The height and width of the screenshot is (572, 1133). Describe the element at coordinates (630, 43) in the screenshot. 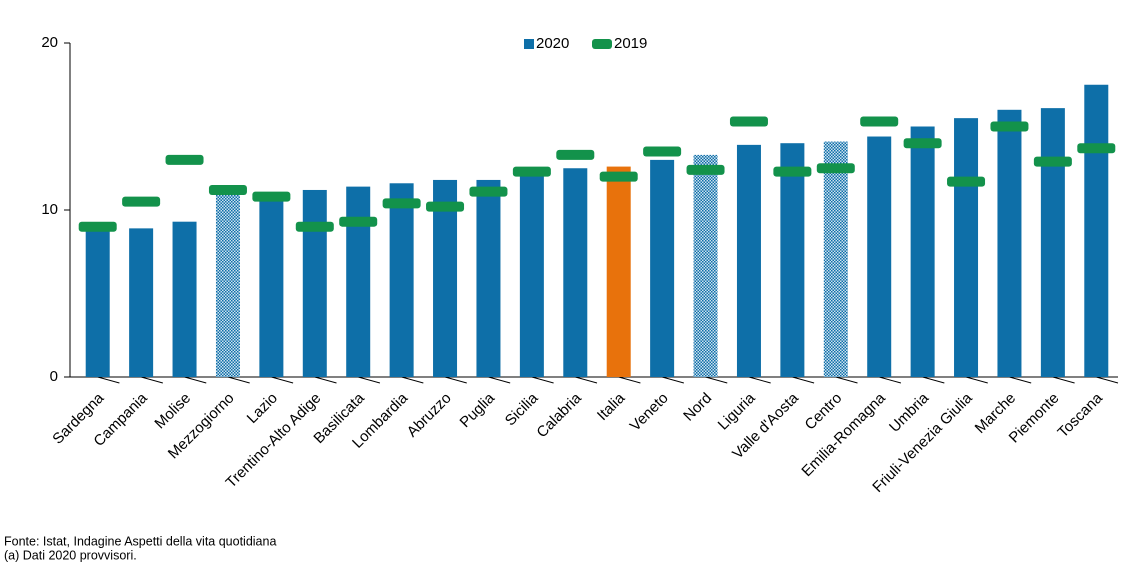

I see `legend-label: 2019` at that location.